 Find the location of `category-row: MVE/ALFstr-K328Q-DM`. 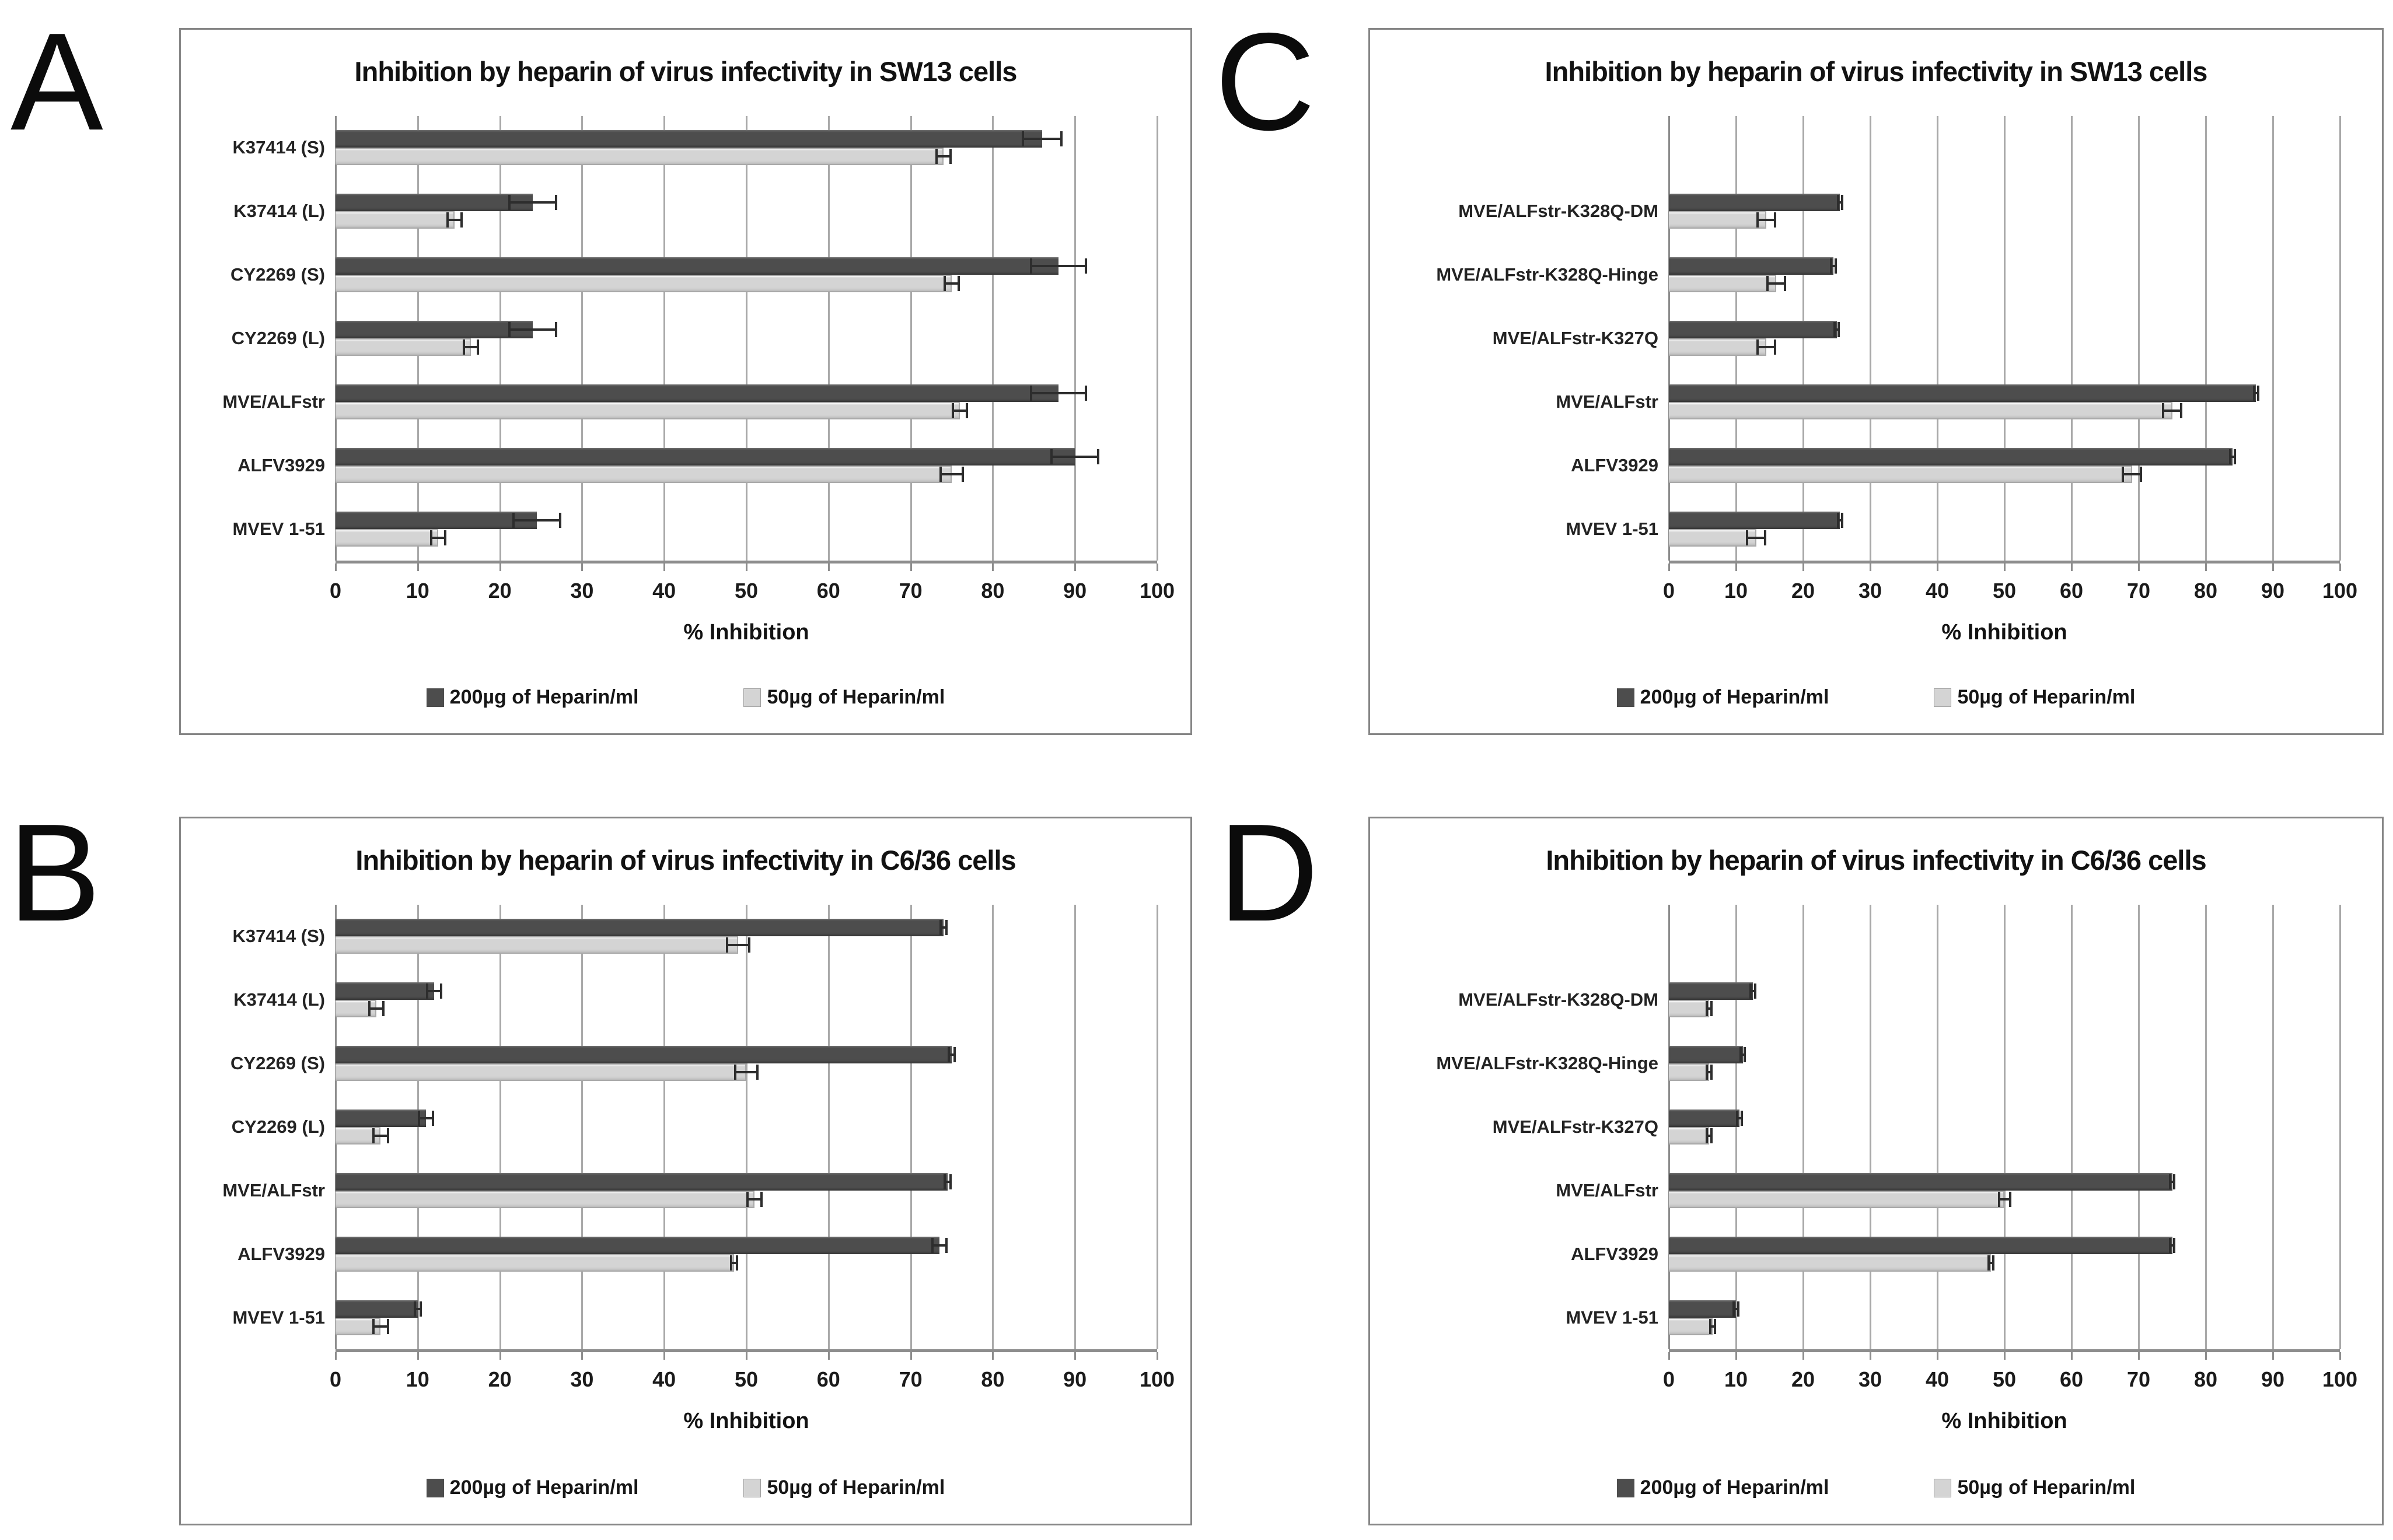

category-row: MVE/ALFstr-K328Q-DM is located at coordinates (1899, 1000).